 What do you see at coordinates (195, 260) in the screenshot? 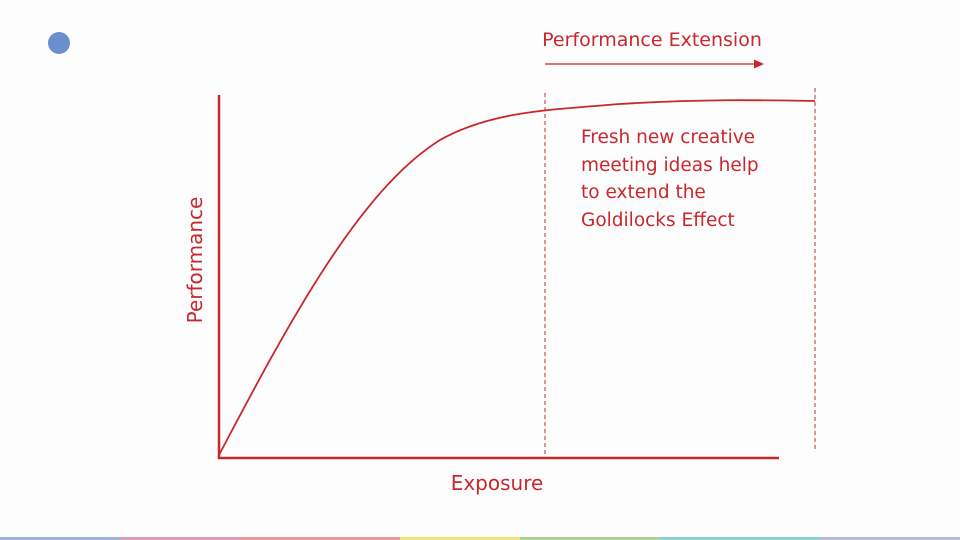
I see `y-axis-label: Performance` at bounding box center [195, 260].